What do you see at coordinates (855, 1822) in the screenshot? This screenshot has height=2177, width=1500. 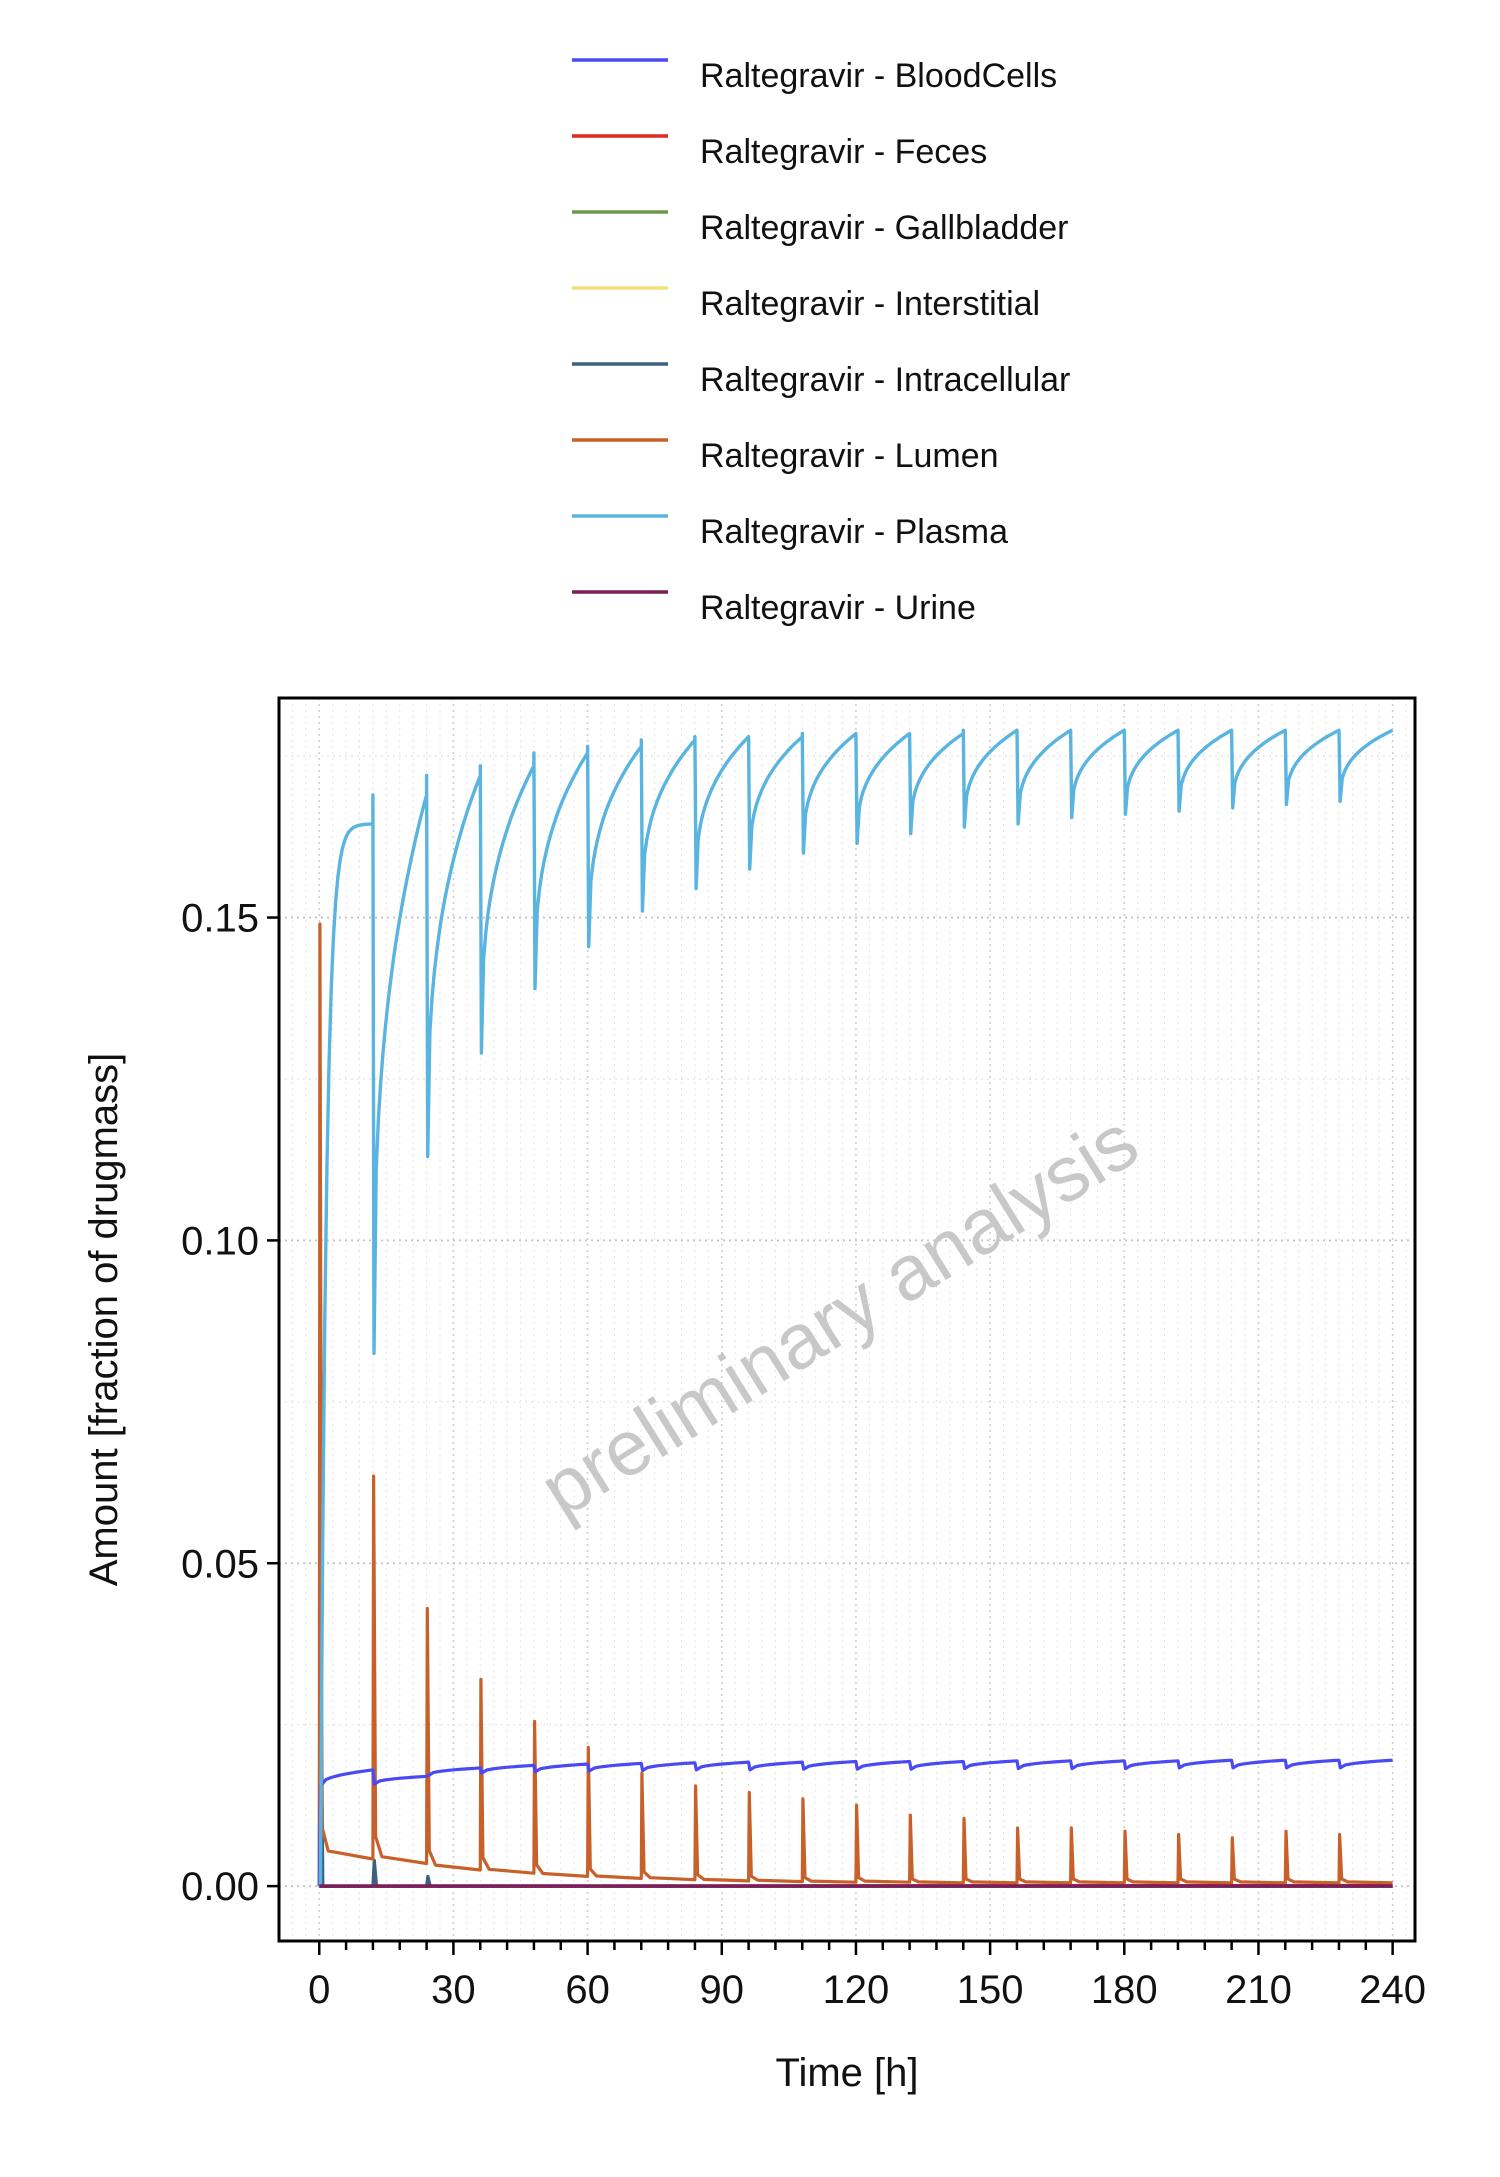 I see `series-line-bloodcells` at bounding box center [855, 1822].